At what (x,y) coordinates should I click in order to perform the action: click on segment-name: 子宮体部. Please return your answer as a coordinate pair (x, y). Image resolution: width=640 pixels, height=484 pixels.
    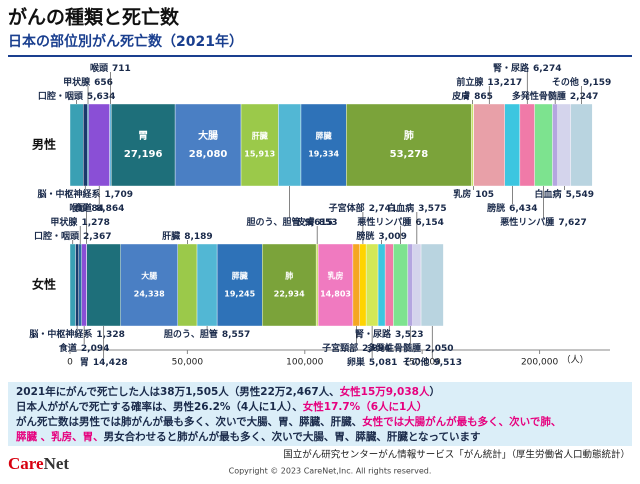
    Looking at the image, I should click on (347, 208).